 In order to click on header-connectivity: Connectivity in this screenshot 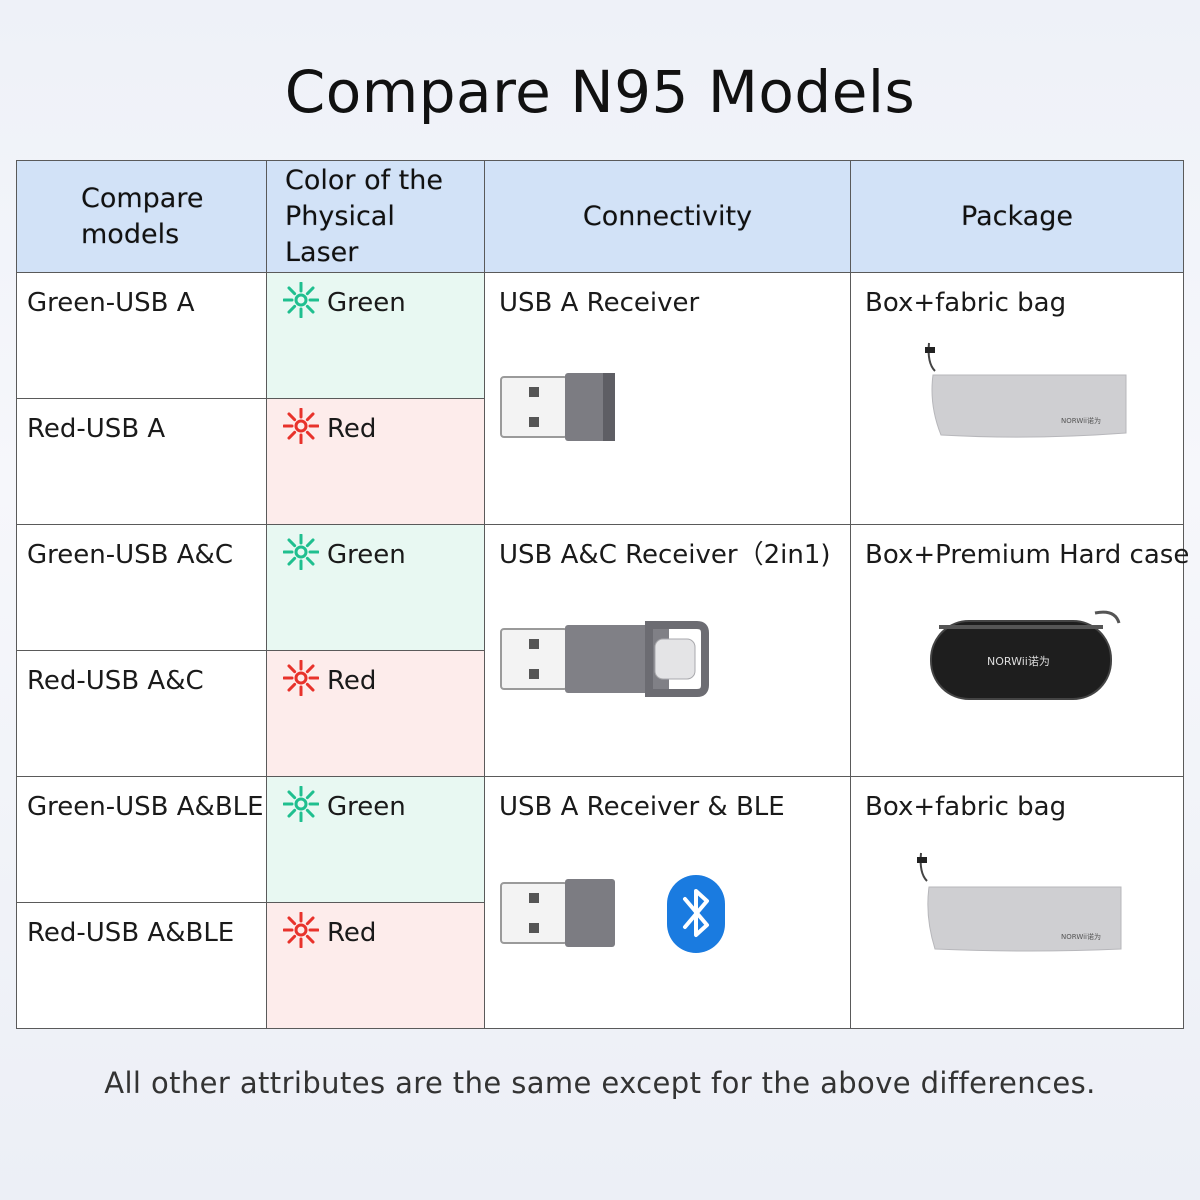, I will do `click(667, 216)`.